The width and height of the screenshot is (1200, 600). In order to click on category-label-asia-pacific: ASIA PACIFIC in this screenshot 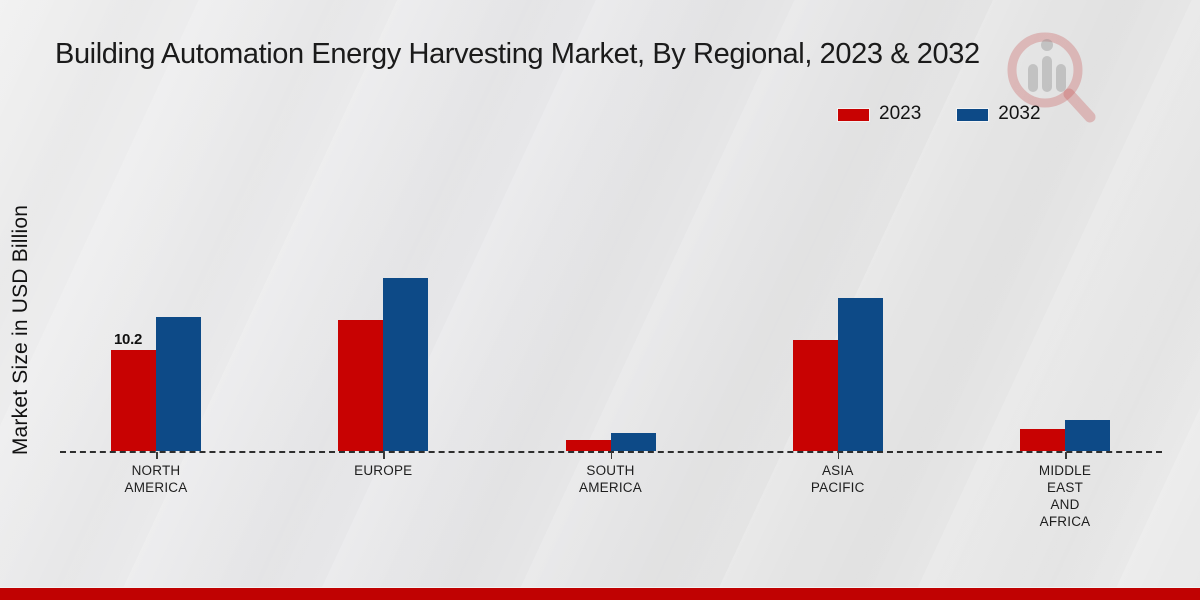, I will do `click(837, 479)`.